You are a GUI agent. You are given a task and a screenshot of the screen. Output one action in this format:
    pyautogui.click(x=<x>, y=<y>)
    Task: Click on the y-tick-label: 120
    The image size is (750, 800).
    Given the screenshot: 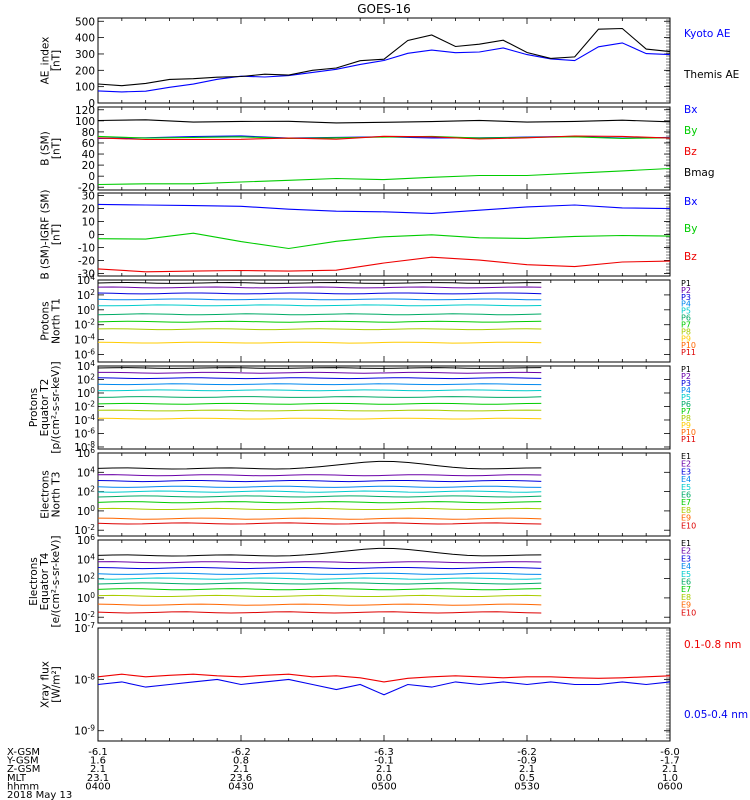 What is the action you would take?
    pyautogui.click(x=85, y=111)
    